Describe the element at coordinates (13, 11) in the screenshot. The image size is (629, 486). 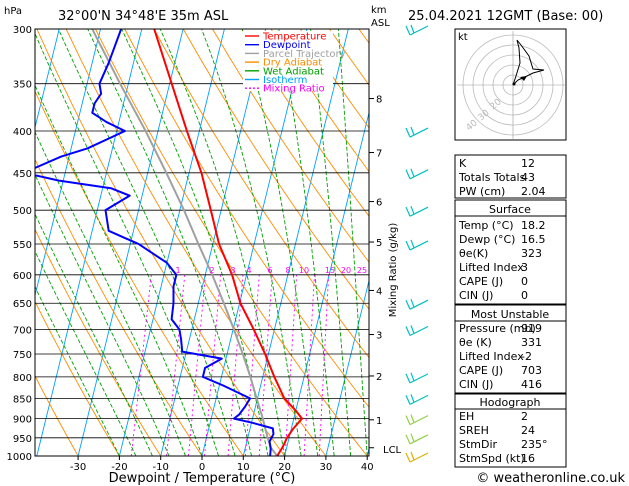
I see `pressure-unit-label: hPa` at that location.